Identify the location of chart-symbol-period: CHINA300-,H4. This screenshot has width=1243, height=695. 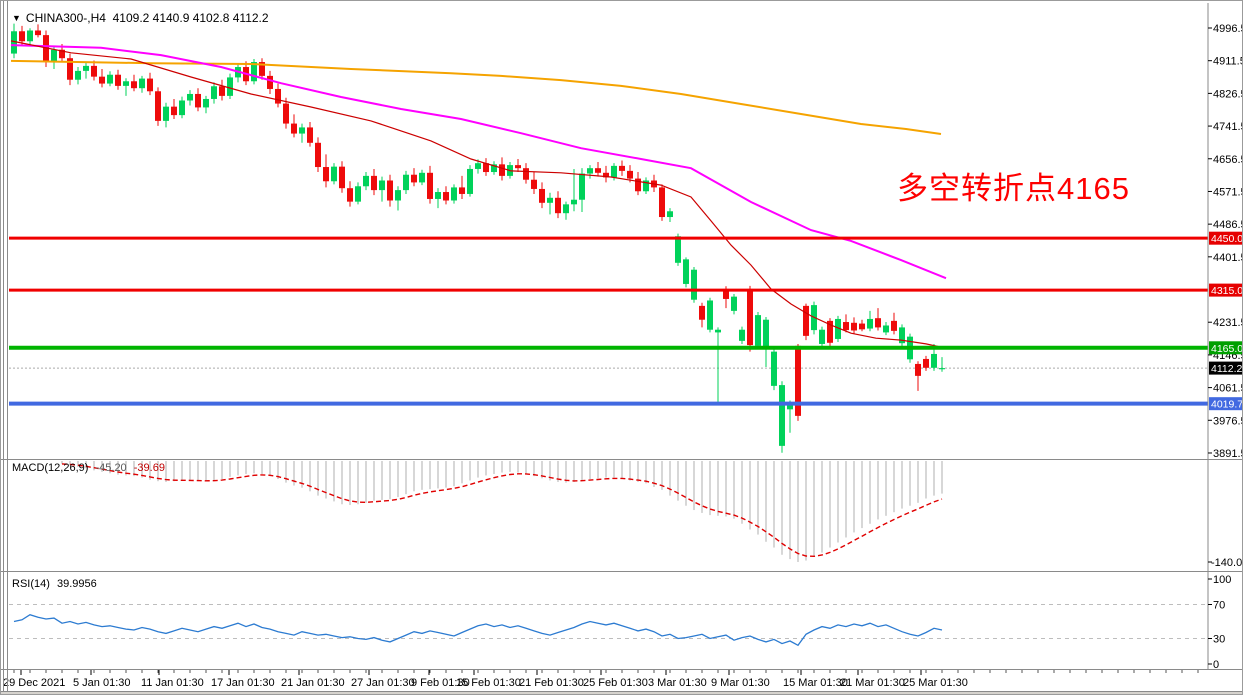
(65, 18).